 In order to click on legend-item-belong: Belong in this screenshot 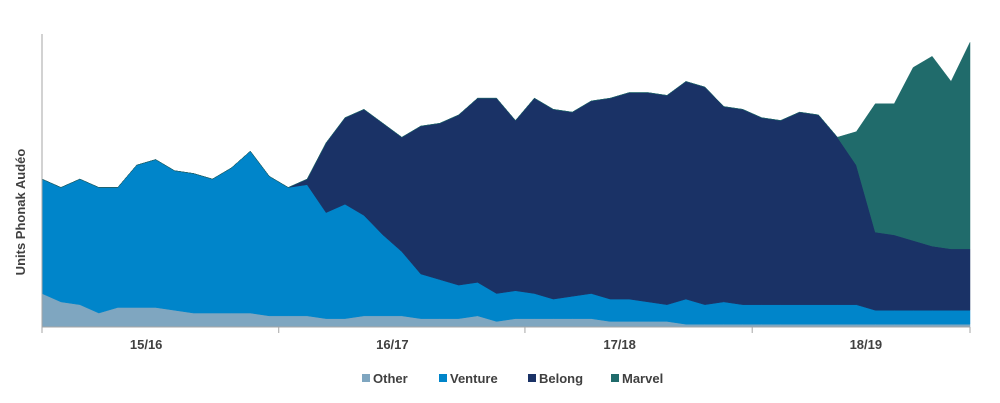, I will do `click(555, 378)`.